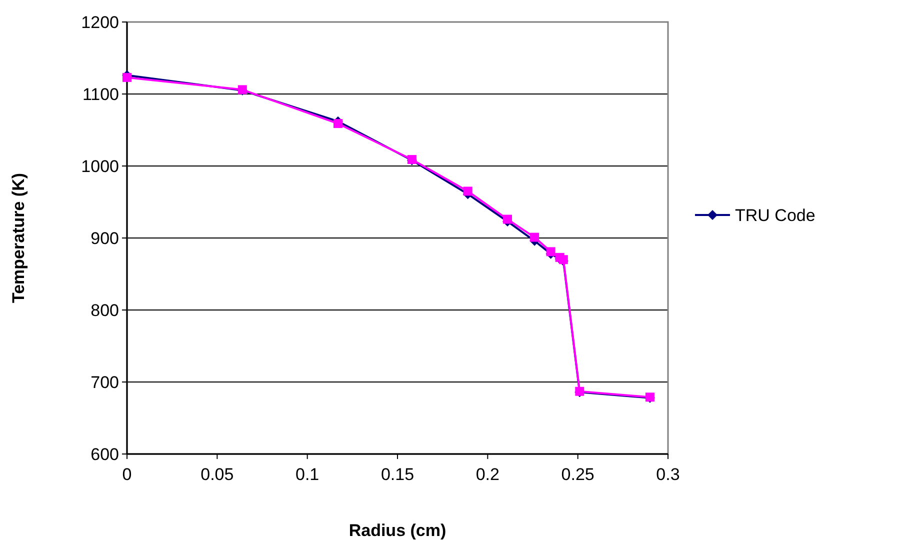  Describe the element at coordinates (308, 474) in the screenshot. I see `x-tick-label: 0.1` at that location.